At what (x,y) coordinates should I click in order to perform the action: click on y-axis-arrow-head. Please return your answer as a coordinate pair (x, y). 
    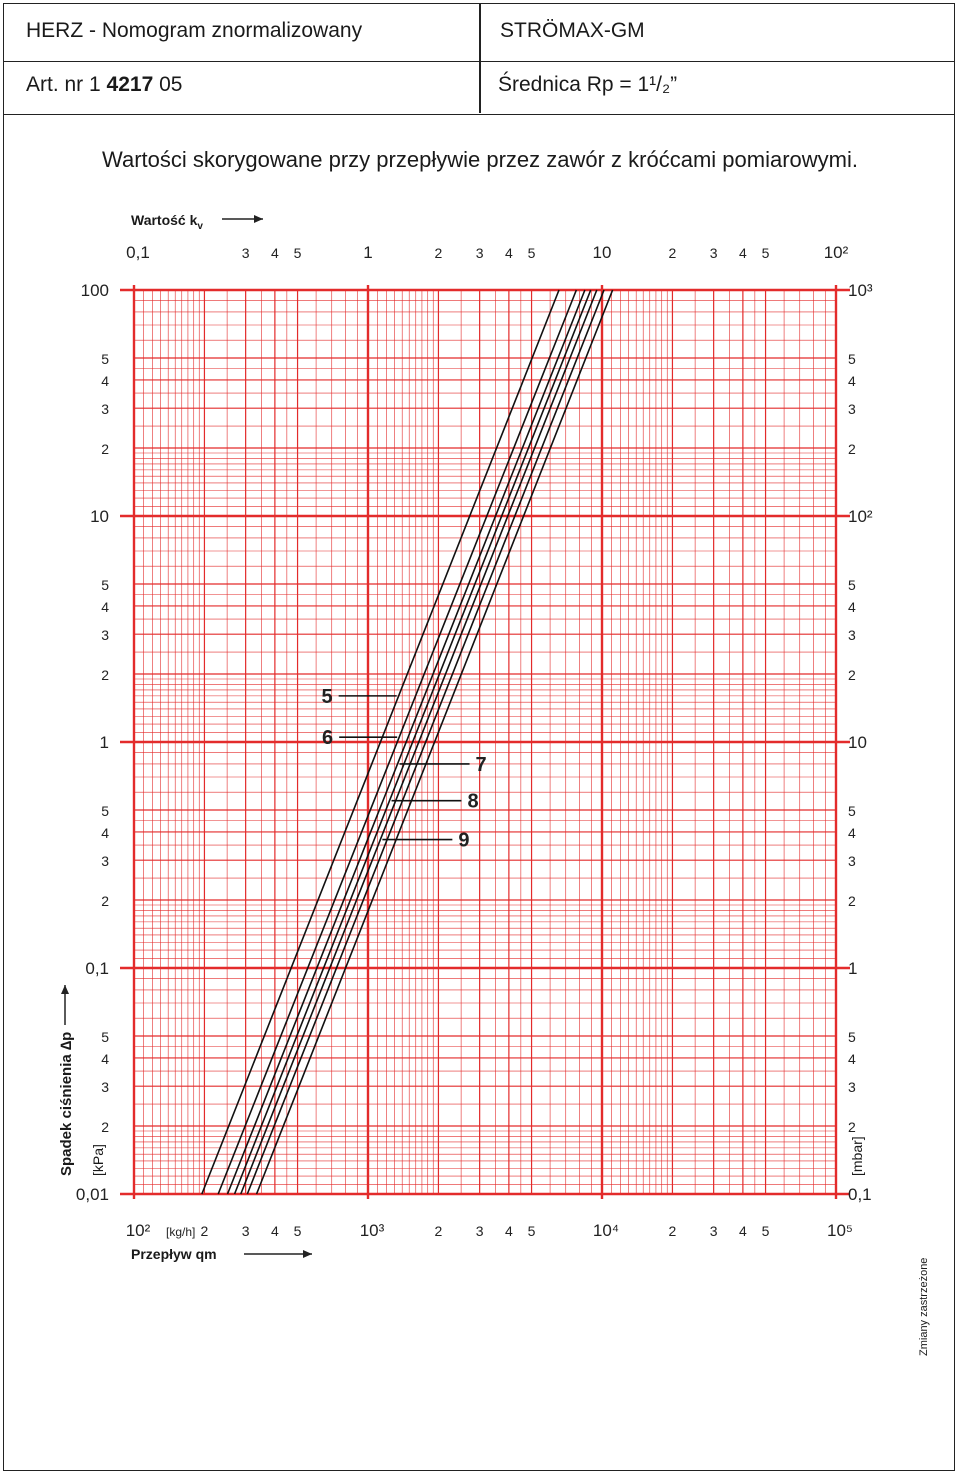
    Looking at the image, I should click on (65, 989).